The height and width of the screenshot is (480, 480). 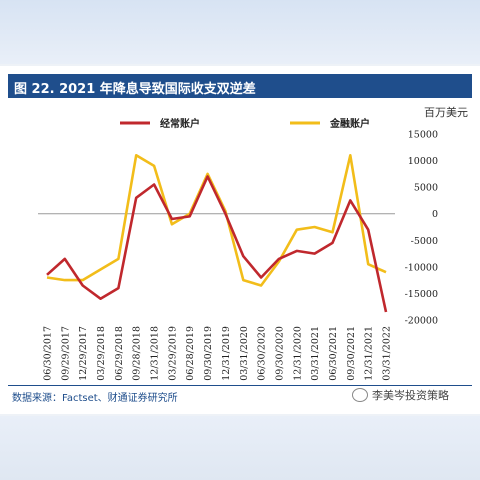 I want to click on x-tick-label: 09/30/2020, so click(x=279, y=353).